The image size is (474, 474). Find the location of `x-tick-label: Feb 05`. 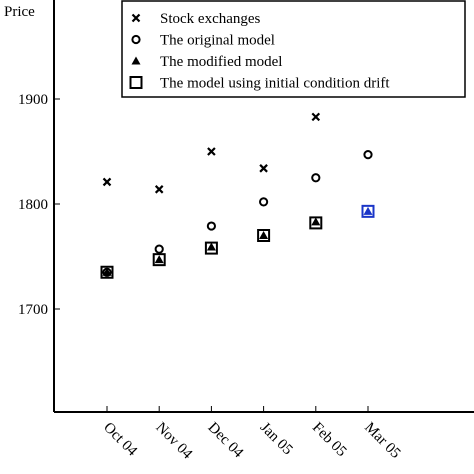

x-tick-label: Feb 05 is located at coordinates (329, 440).